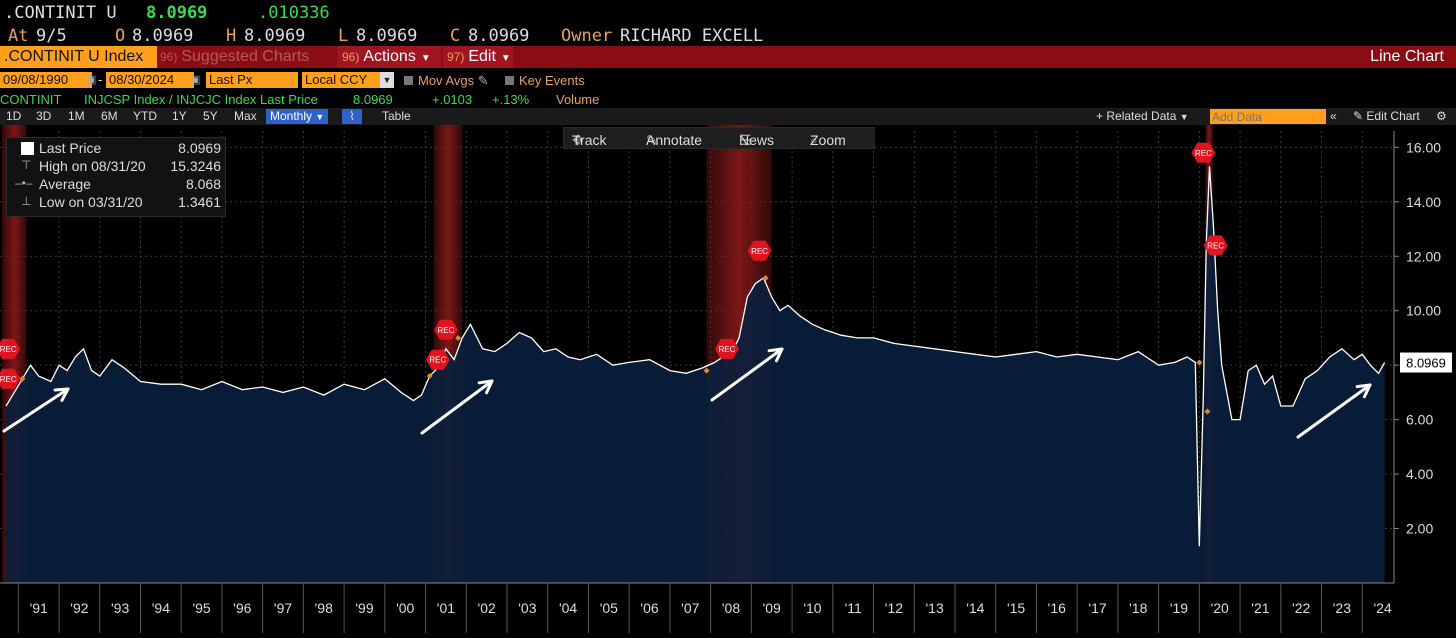  I want to click on key-events-toggle: Key Events, so click(545, 80).